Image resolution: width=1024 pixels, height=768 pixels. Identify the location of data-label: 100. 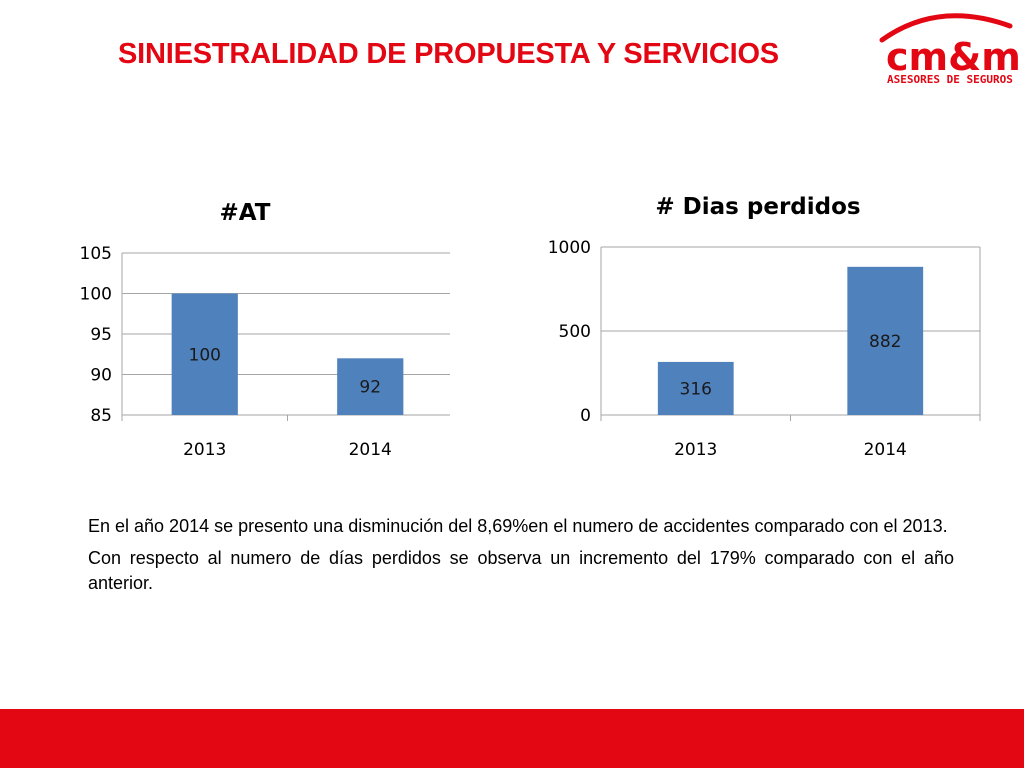
(205, 355).